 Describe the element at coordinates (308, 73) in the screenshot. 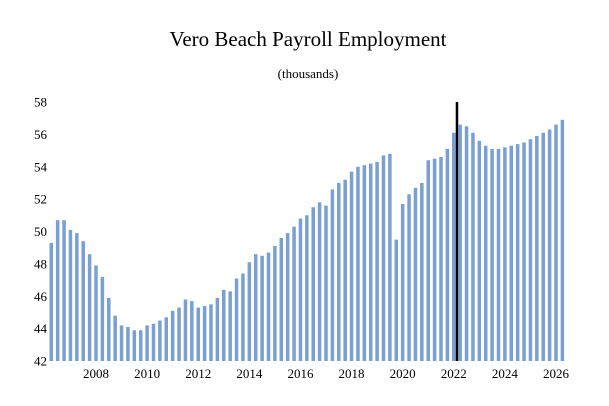

I see `chart-subtitle: (thousands)` at that location.